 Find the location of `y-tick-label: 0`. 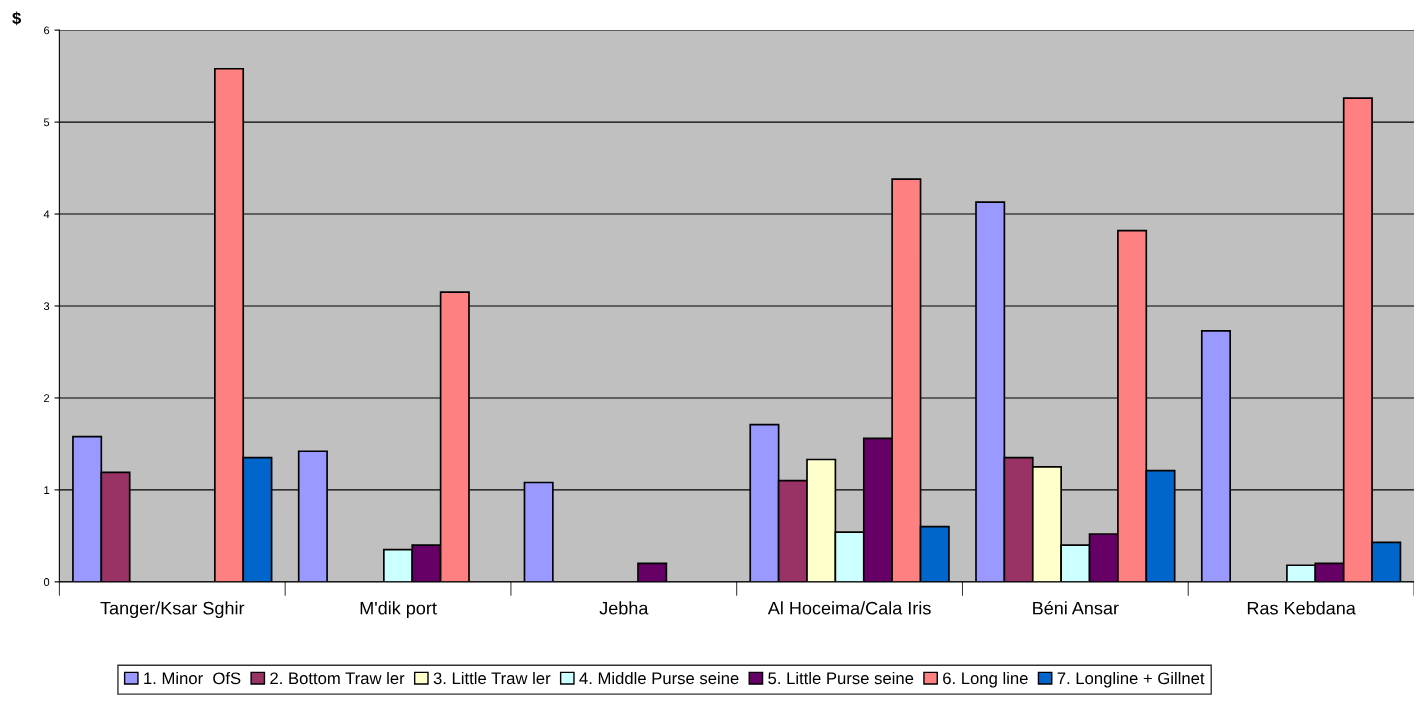

y-tick-label: 0 is located at coordinates (46, 582).